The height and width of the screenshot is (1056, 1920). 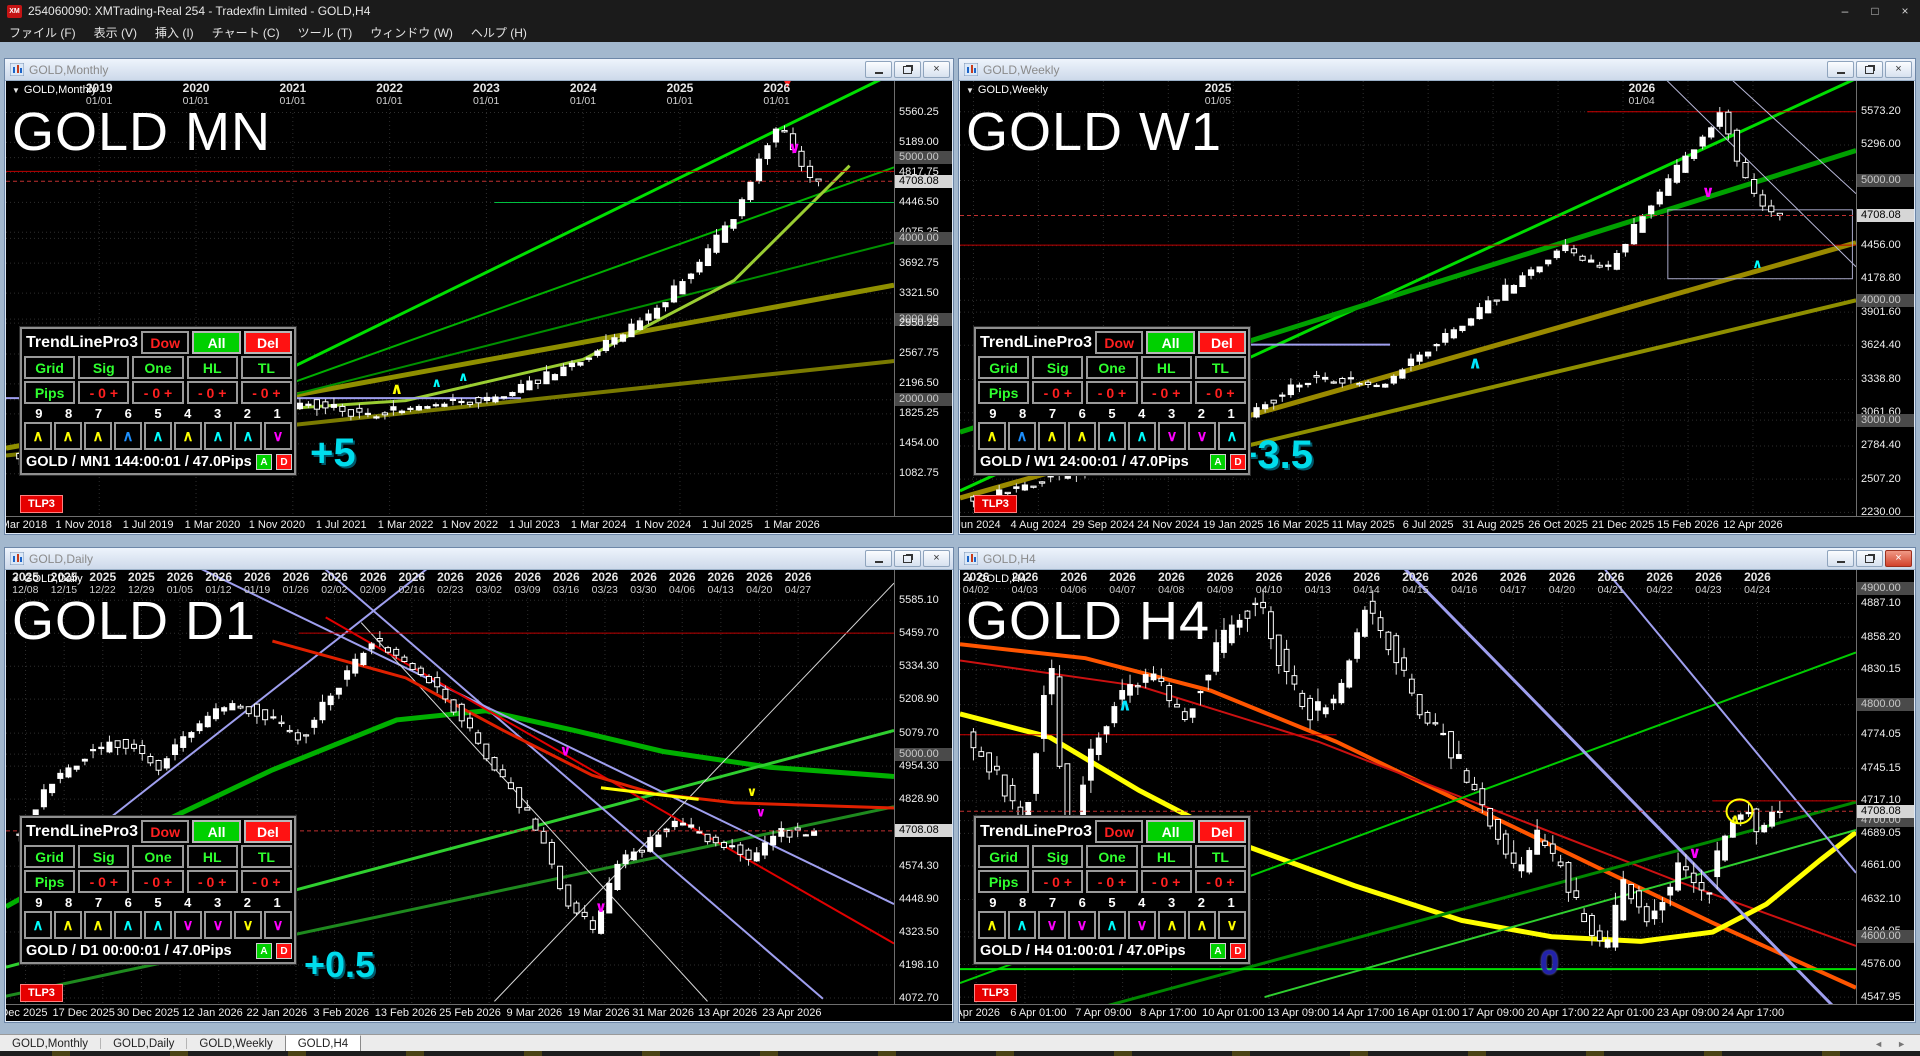 What do you see at coordinates (1052, 925) in the screenshot?
I see `tlp-arrow-button-7: ∨` at bounding box center [1052, 925].